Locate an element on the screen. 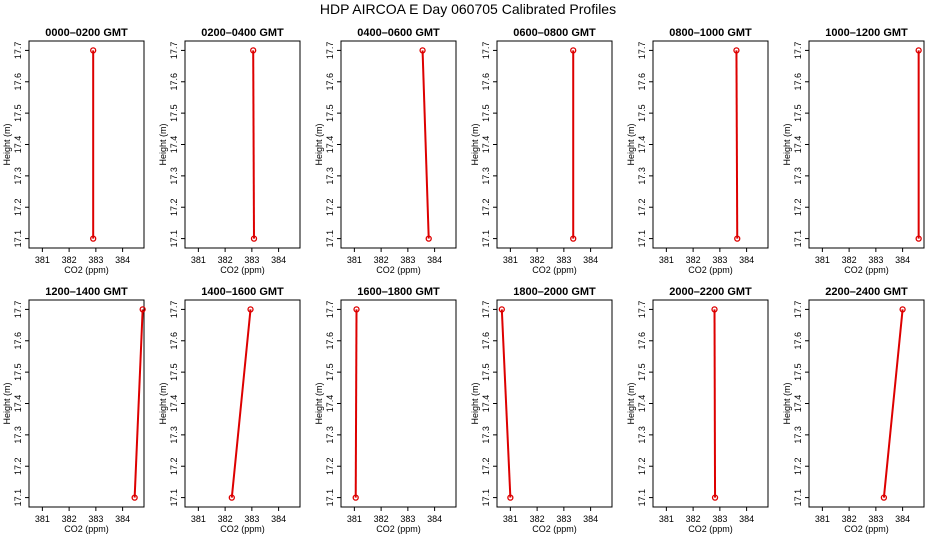 The height and width of the screenshot is (540, 936). profile-line is located at coordinates (893, 403).